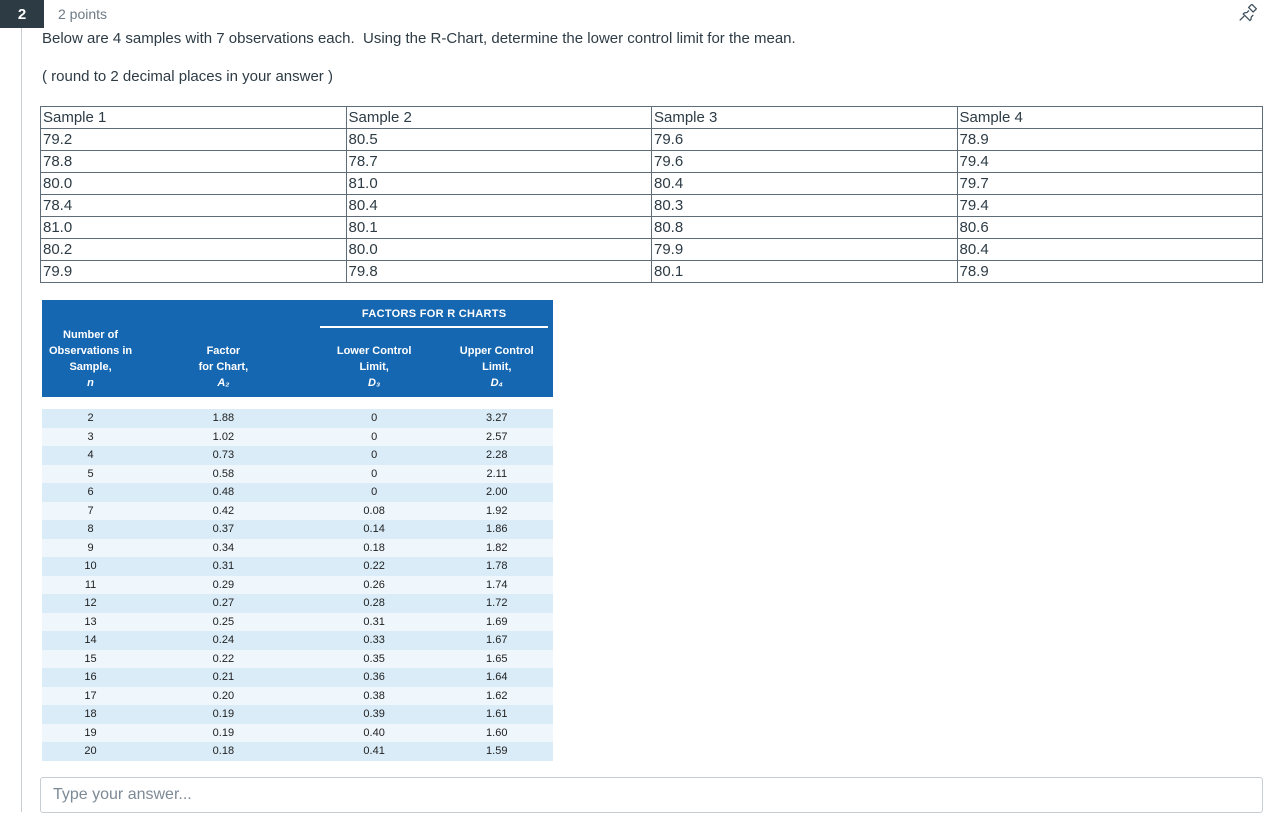 The image size is (1267, 813). I want to click on factors-value-cell: 1.62, so click(497, 695).